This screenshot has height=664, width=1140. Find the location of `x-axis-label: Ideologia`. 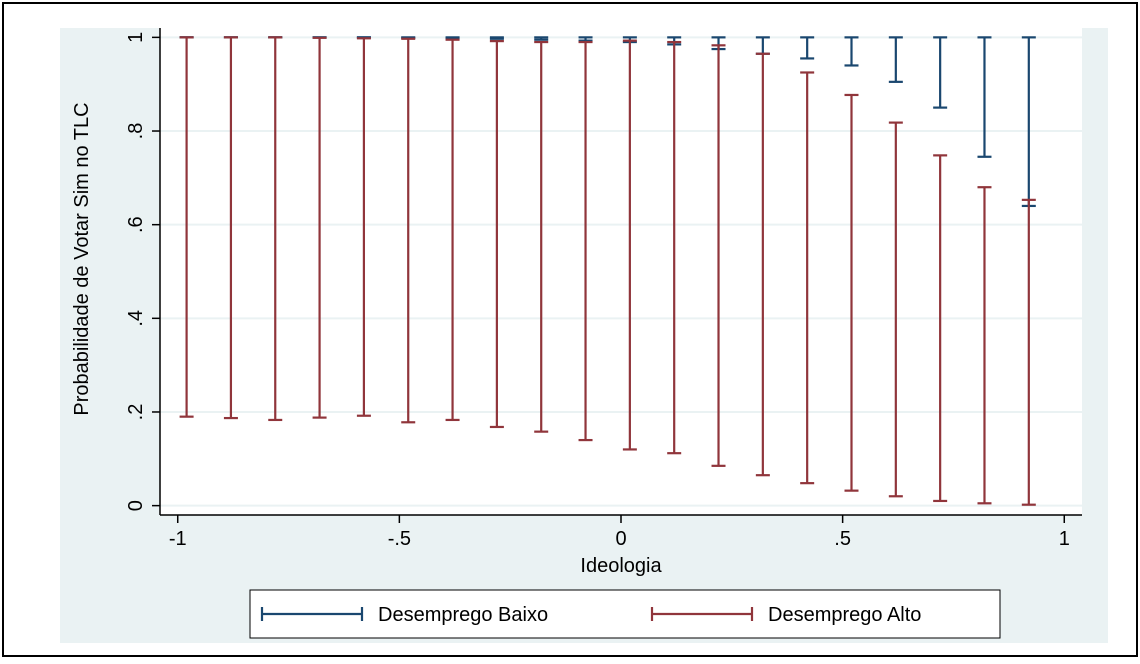

x-axis-label: Ideologia is located at coordinates (621, 566).